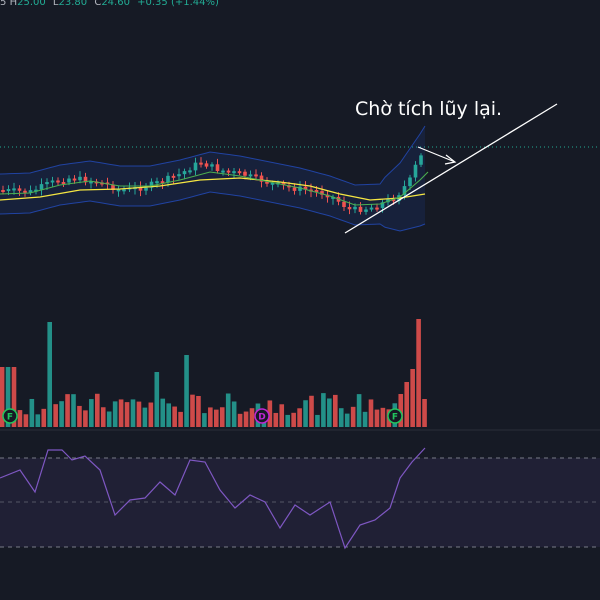  I want to click on volume-series, so click(213, 373).